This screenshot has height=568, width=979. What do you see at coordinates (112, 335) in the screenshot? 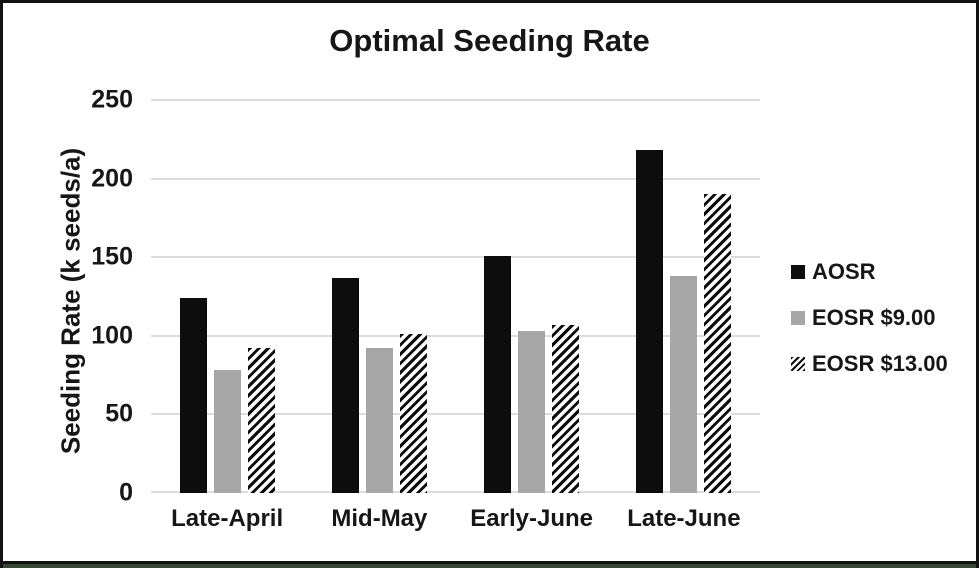
I see `y-tick-label: 100` at bounding box center [112, 335].